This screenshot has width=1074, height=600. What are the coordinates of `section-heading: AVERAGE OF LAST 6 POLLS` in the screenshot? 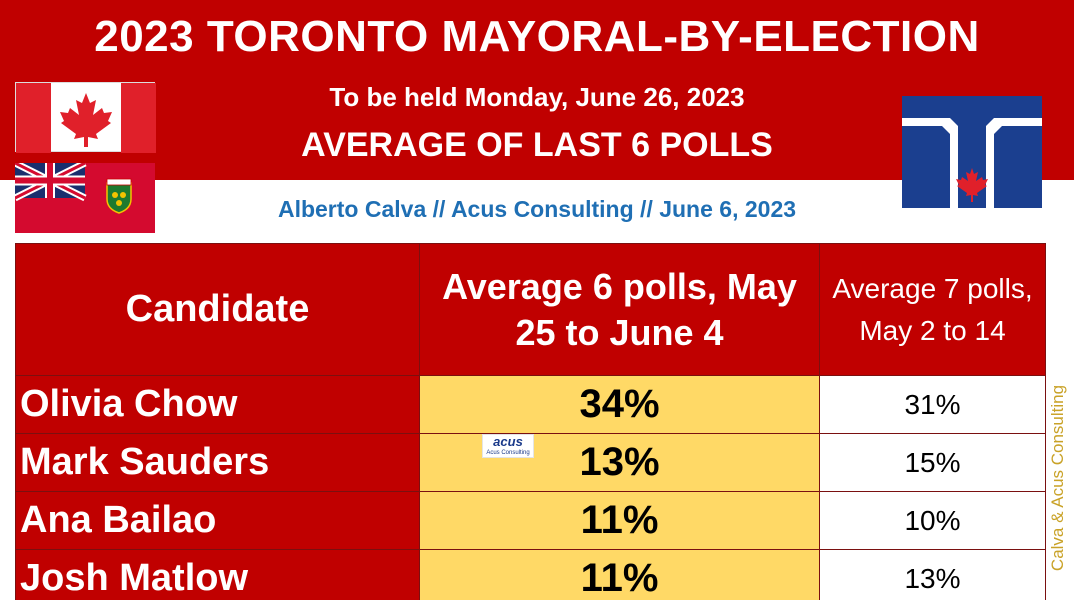 It's located at (537, 145).